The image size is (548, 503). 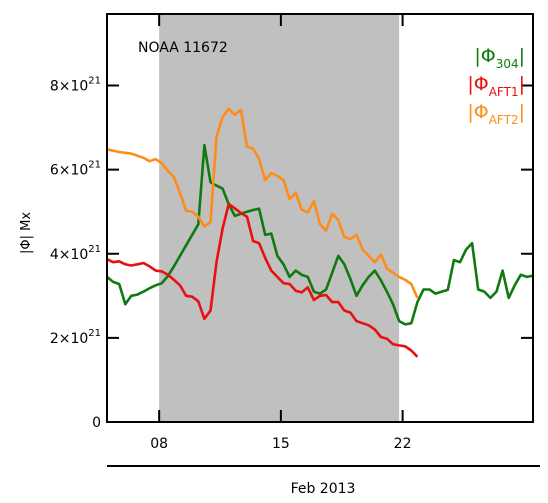 What do you see at coordinates (281, 444) in the screenshot?
I see `x-tick-label: 15` at bounding box center [281, 444].